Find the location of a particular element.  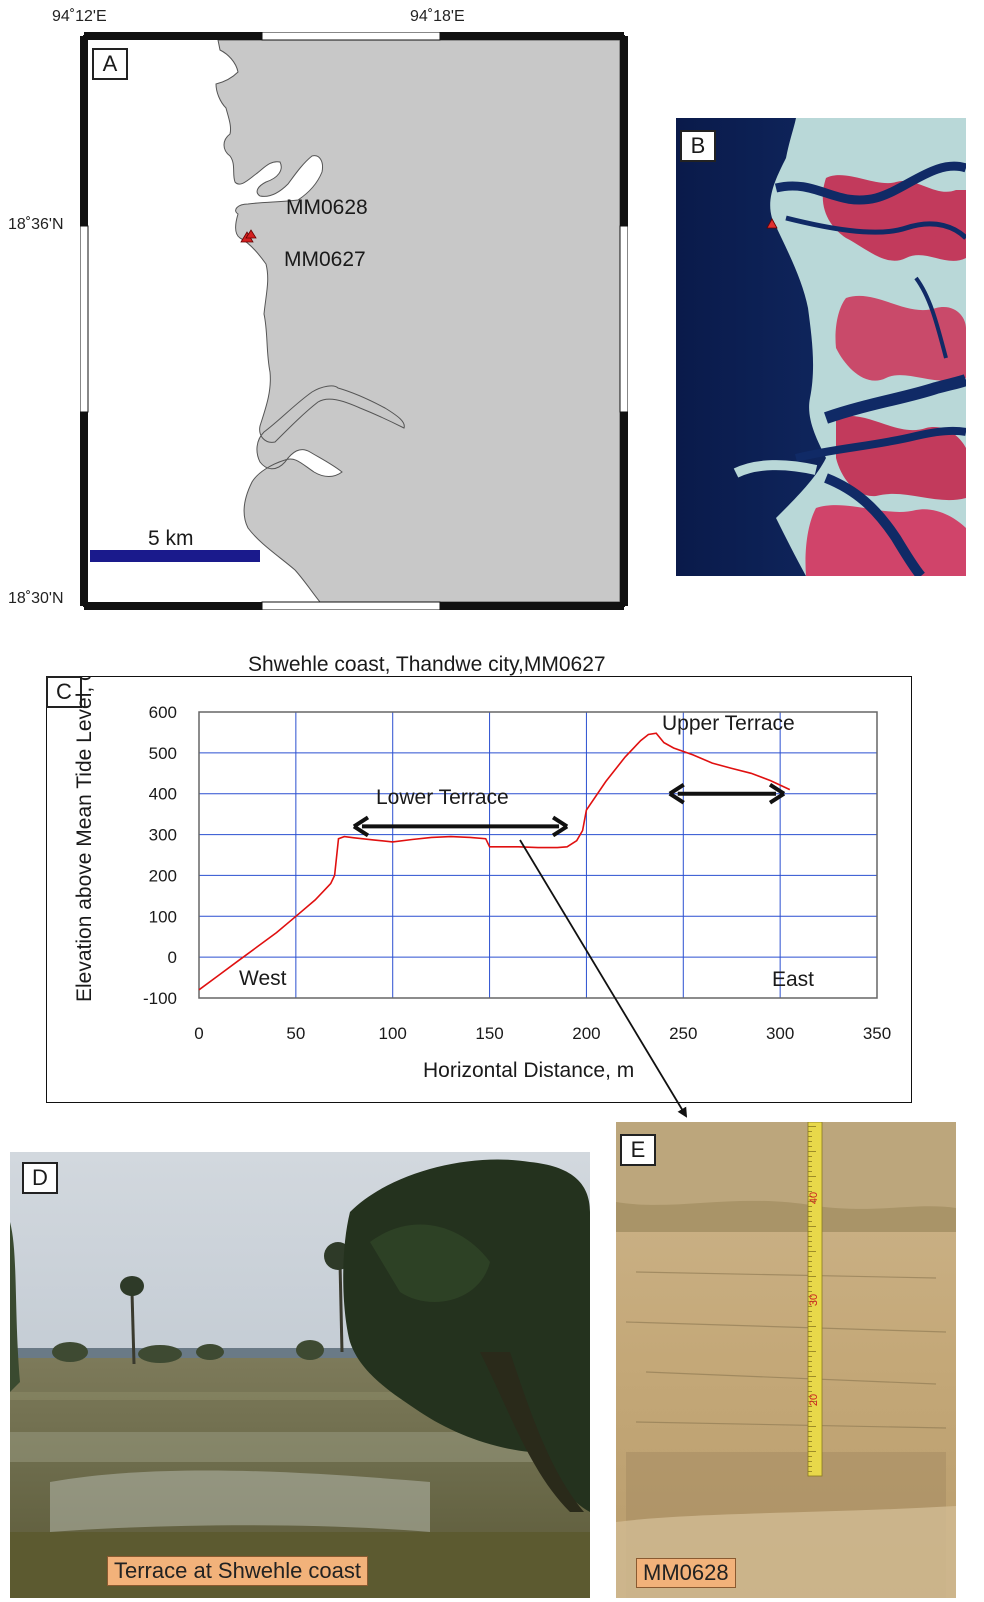

panel-d-caption: Terrace at Shwehle coast is located at coordinates (238, 1571).